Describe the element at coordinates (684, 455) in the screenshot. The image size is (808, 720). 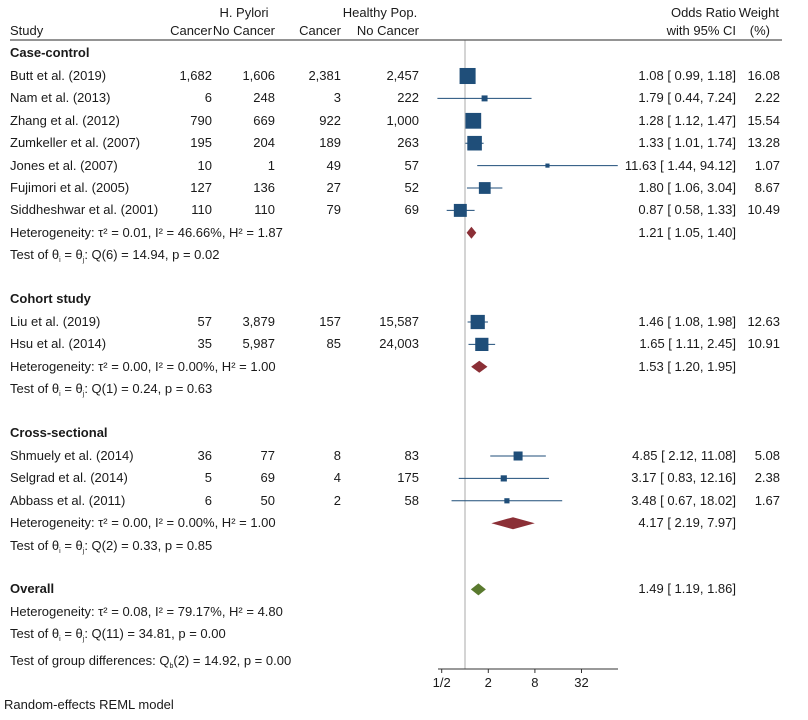
I see `odds-ratio-ci: 4.85 [ 2.12, 11.08]` at that location.